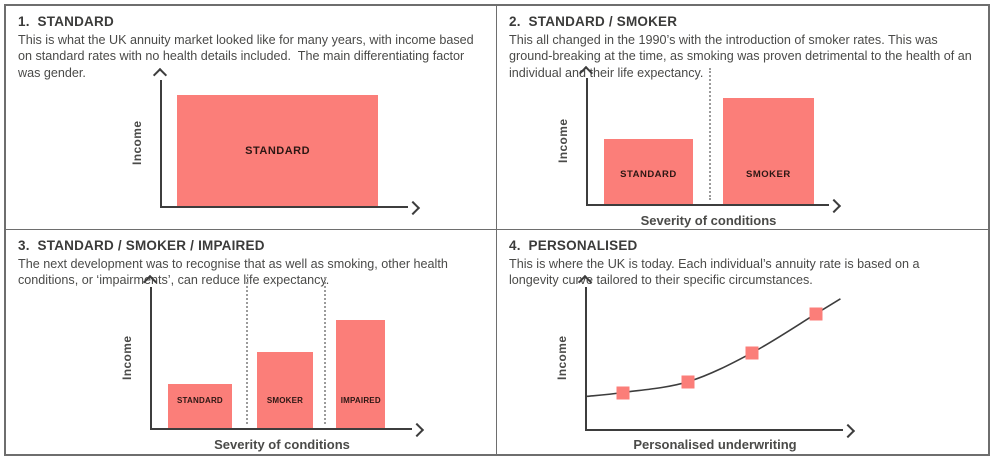 Image resolution: width=998 pixels, height=468 pixels. I want to click on panel-1-heading: 1. STANDARD, so click(66, 21).